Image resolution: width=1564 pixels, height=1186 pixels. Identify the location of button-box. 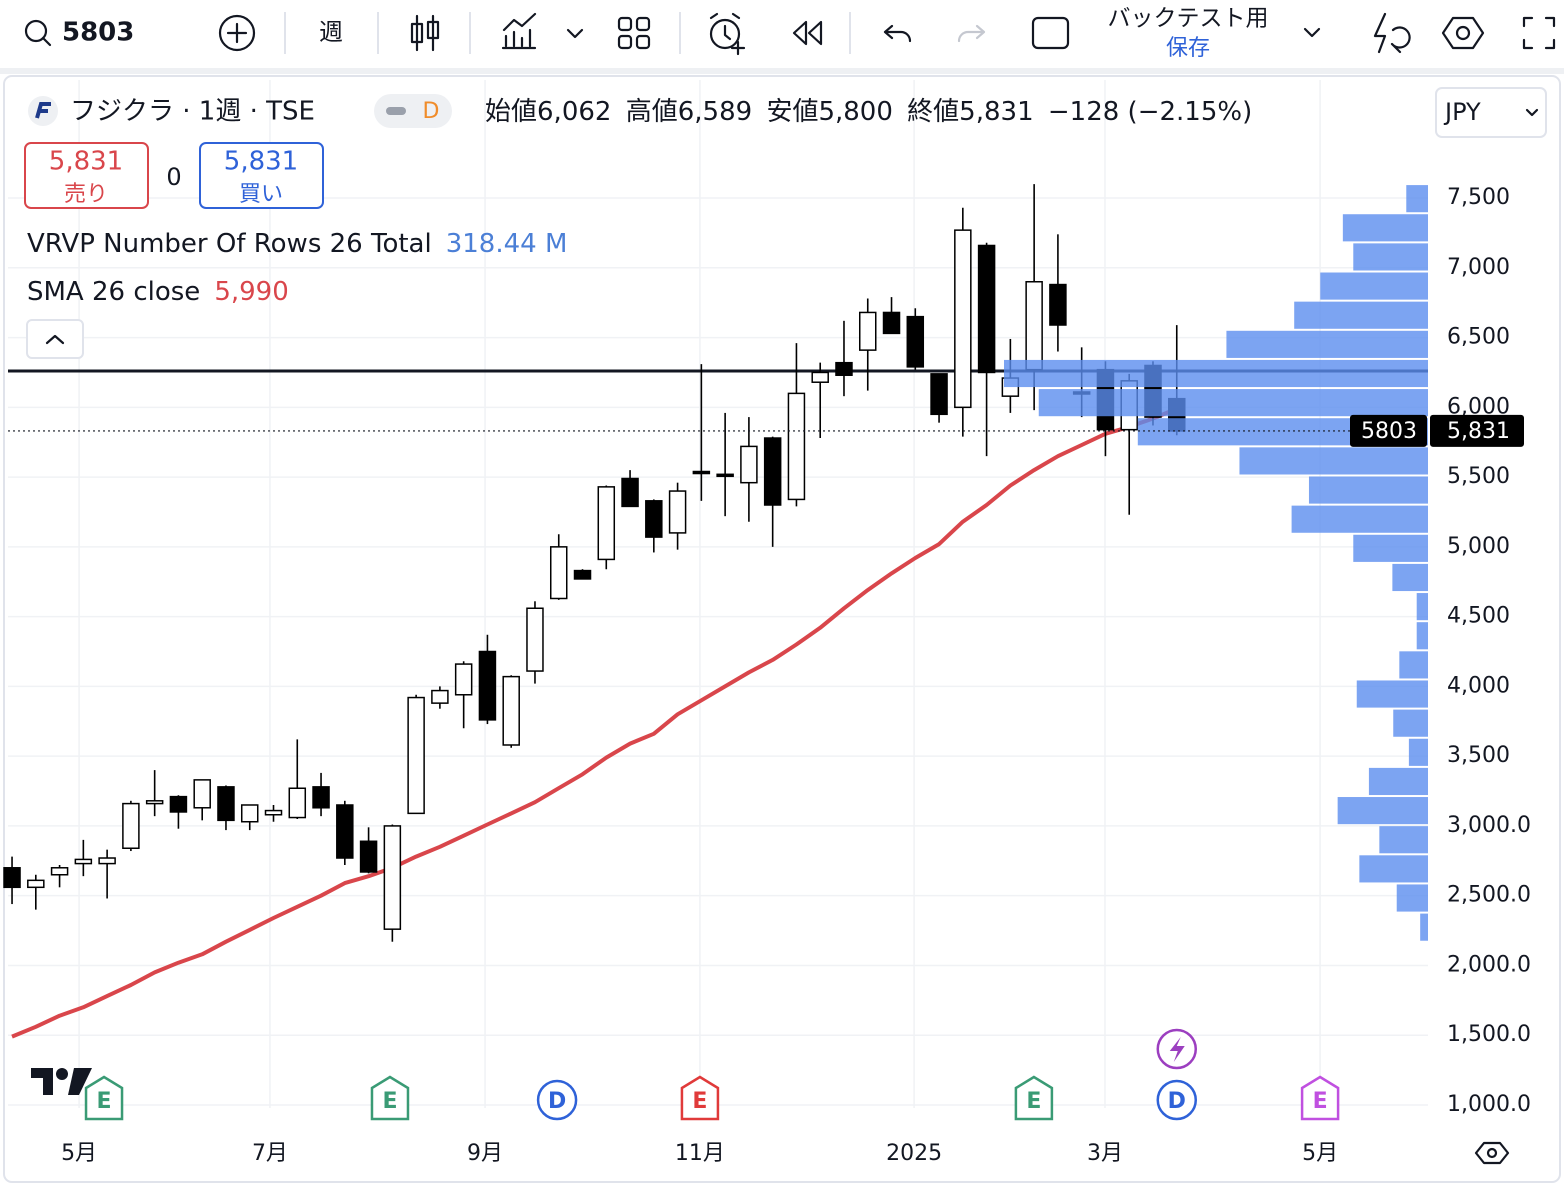
(55, 339).